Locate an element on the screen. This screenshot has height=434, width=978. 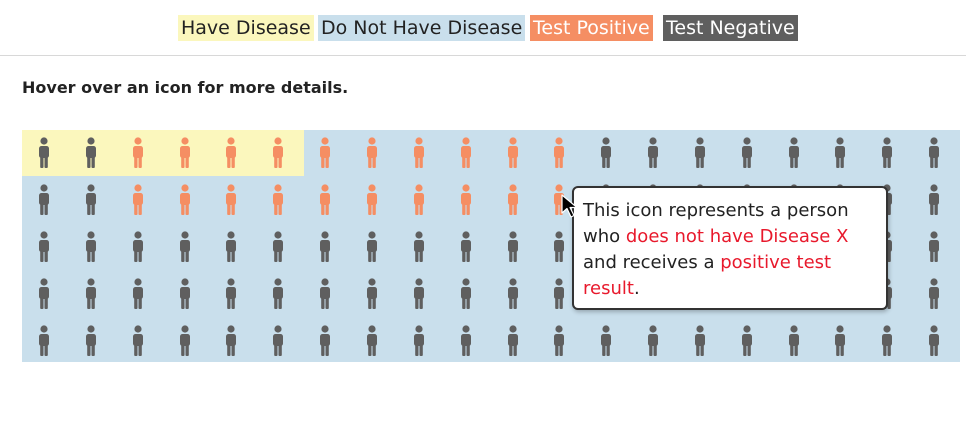
instructions-text: Hover over an icon for more details. is located at coordinates (185, 87).